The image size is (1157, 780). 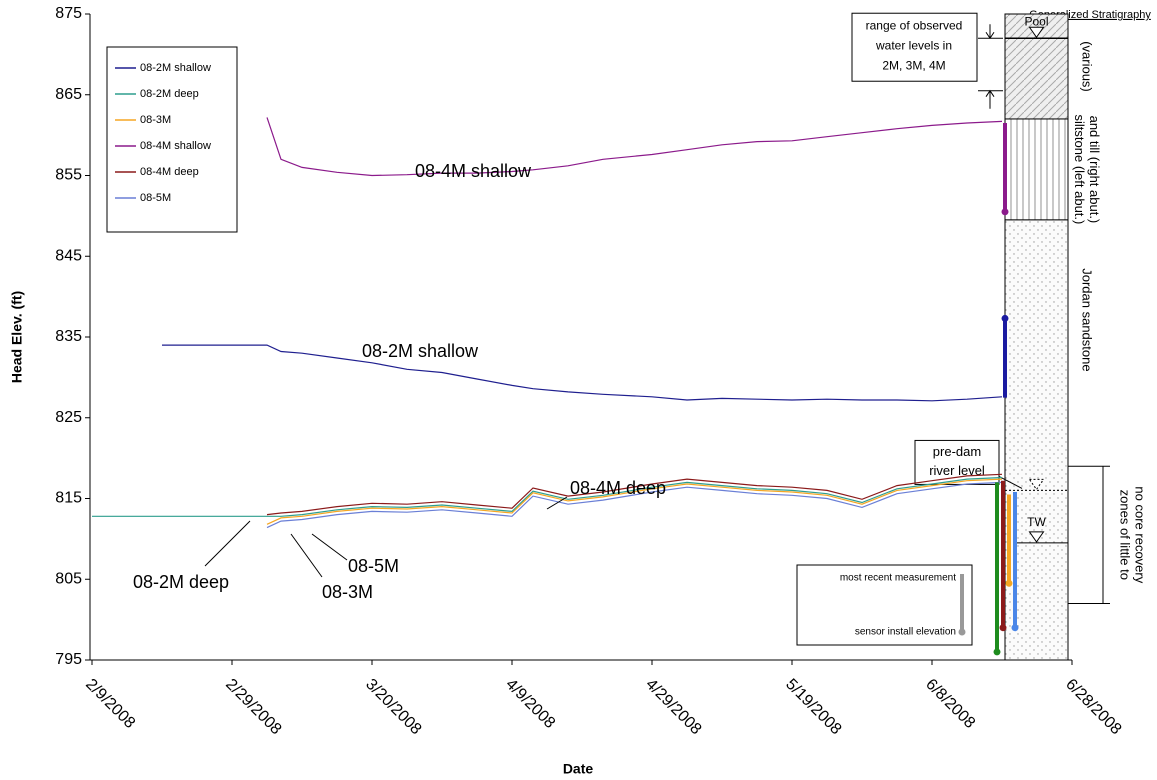 I want to click on legend-label: 08-3M, so click(x=155, y=120).